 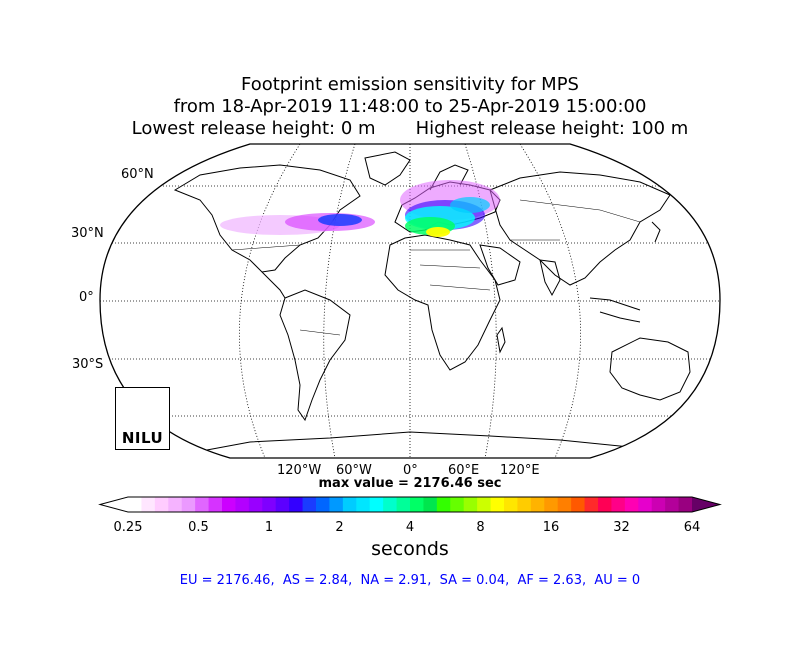 What do you see at coordinates (354, 470) in the screenshot?
I see `lon-label-60w: 60°W` at bounding box center [354, 470].